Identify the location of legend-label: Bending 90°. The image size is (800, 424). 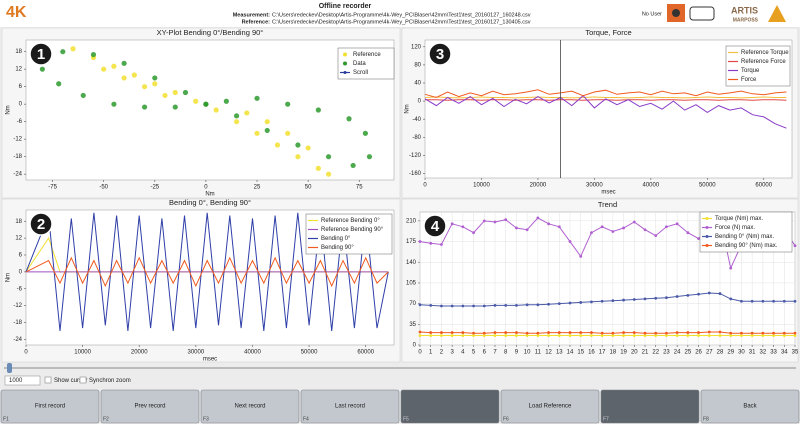
(337, 248).